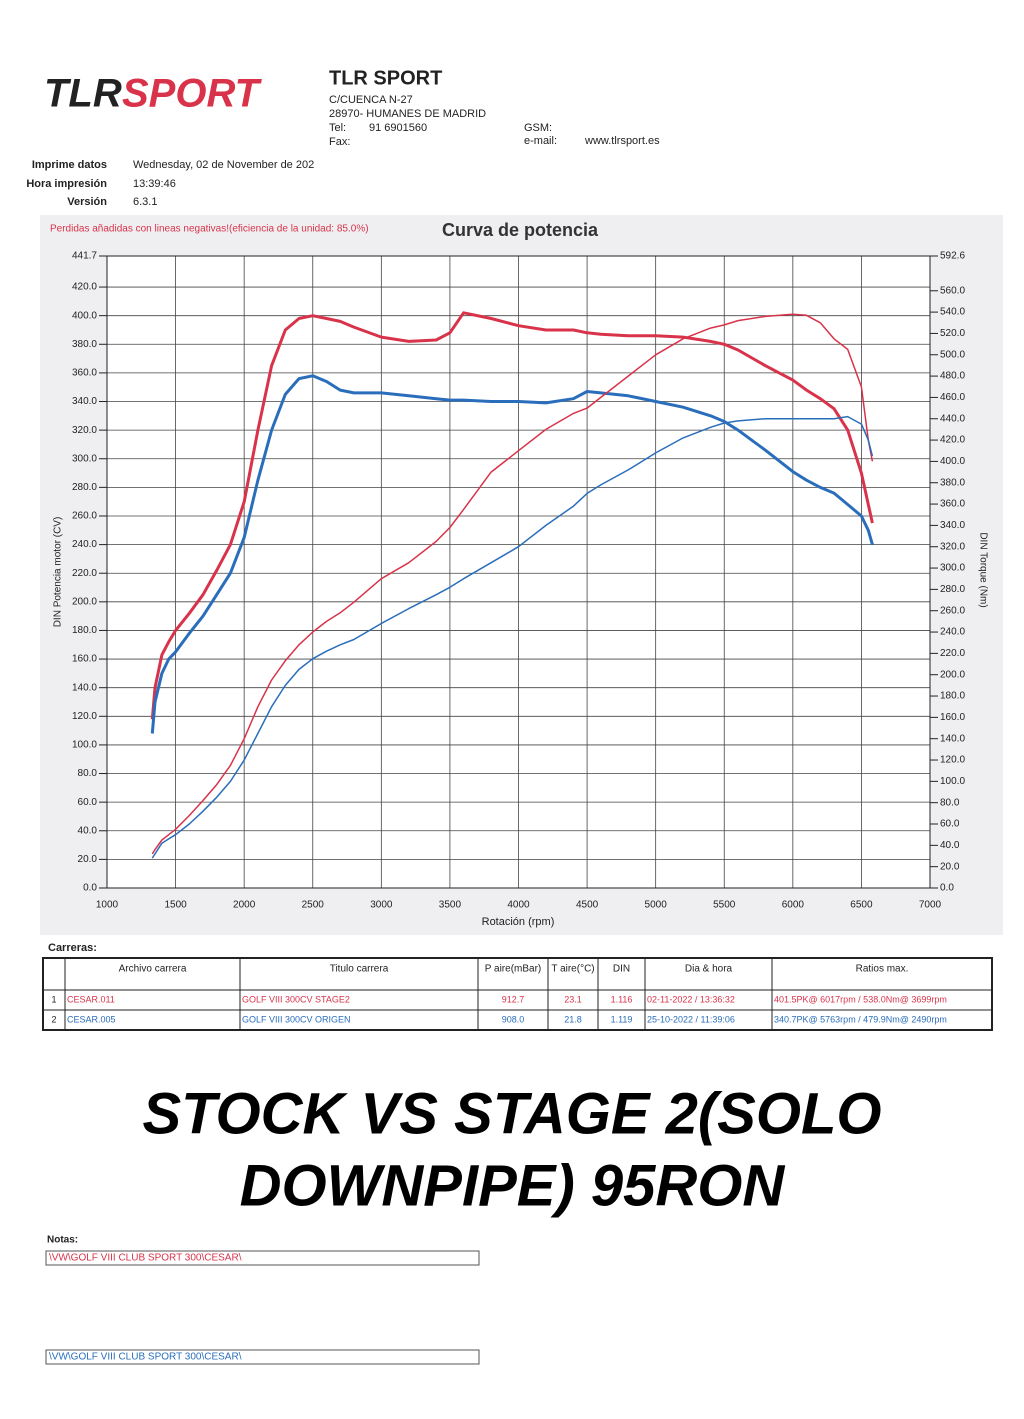 The image size is (1024, 1419). What do you see at coordinates (84, 745) in the screenshot?
I see `y-tick-label: 100.0` at bounding box center [84, 745].